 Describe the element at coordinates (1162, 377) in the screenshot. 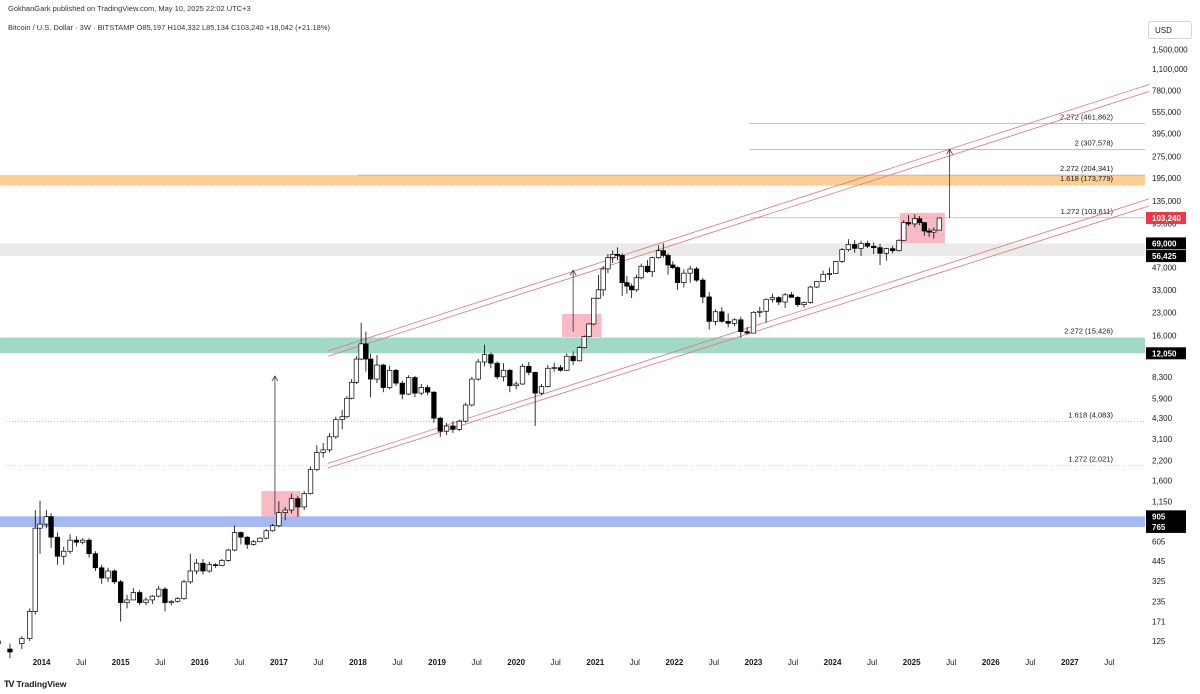

I see `y-axis-tick-label: 8,300` at that location.